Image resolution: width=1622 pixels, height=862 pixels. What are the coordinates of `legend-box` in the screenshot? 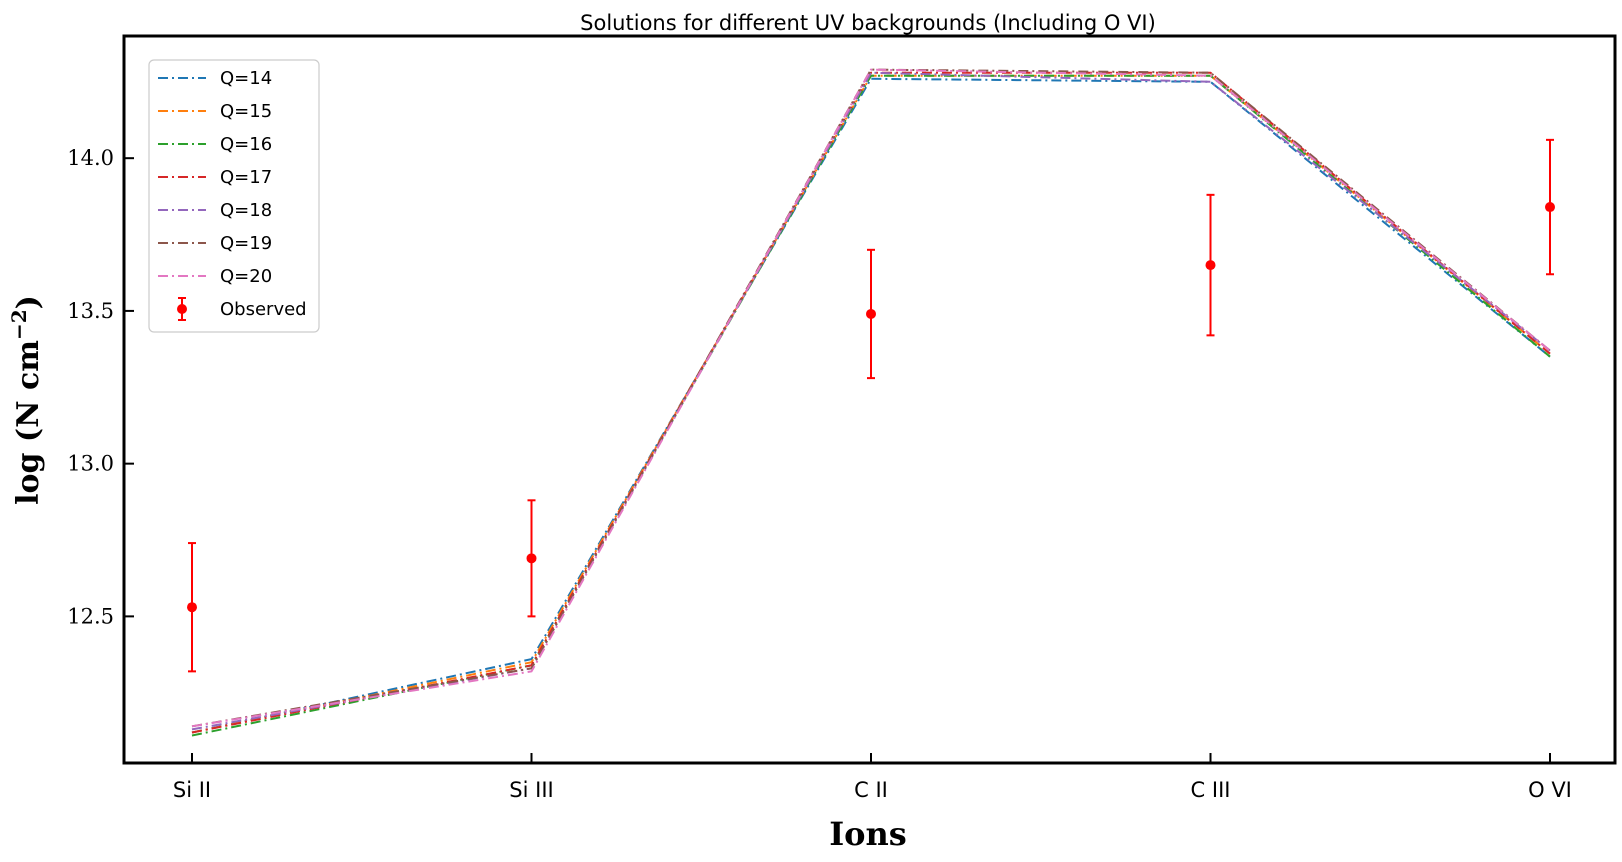 It's located at (234, 196).